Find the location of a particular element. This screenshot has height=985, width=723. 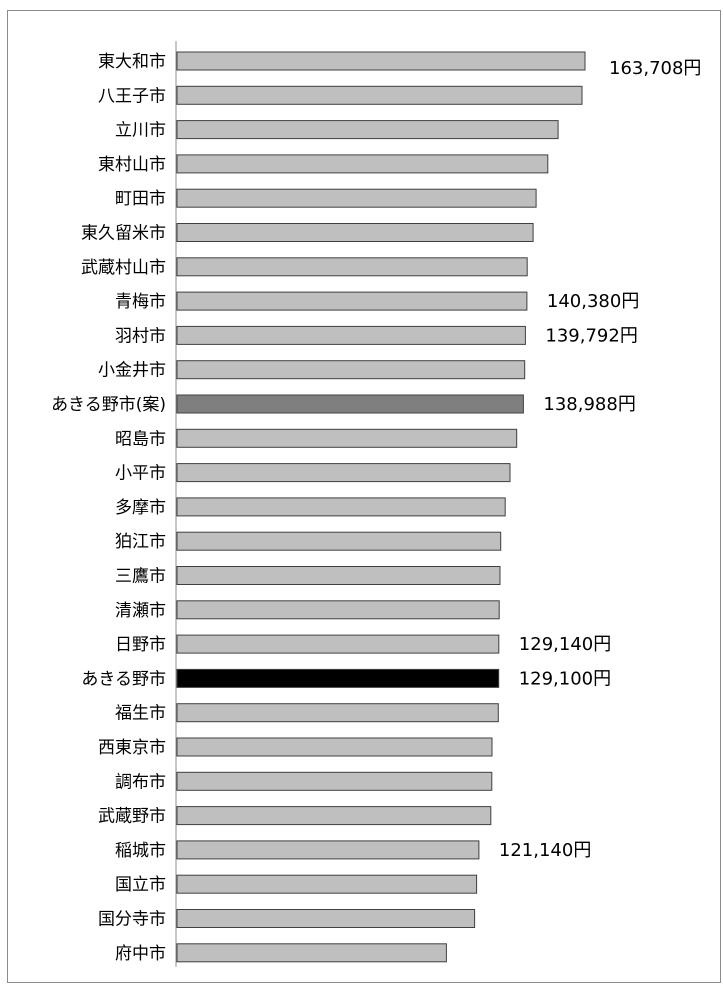

category-label-3: 東村山市 is located at coordinates (132, 165).